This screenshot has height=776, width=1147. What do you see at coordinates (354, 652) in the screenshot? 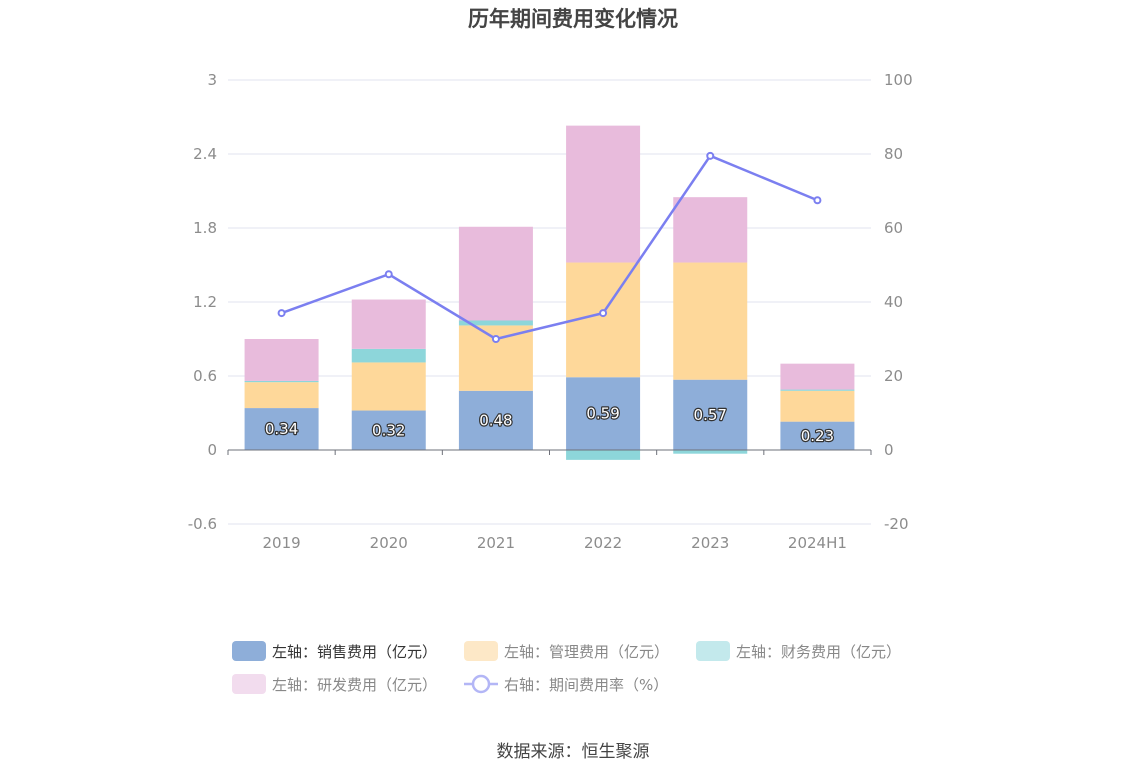
I see `legend-label: 左轴：销售费用（亿元）` at bounding box center [354, 652].